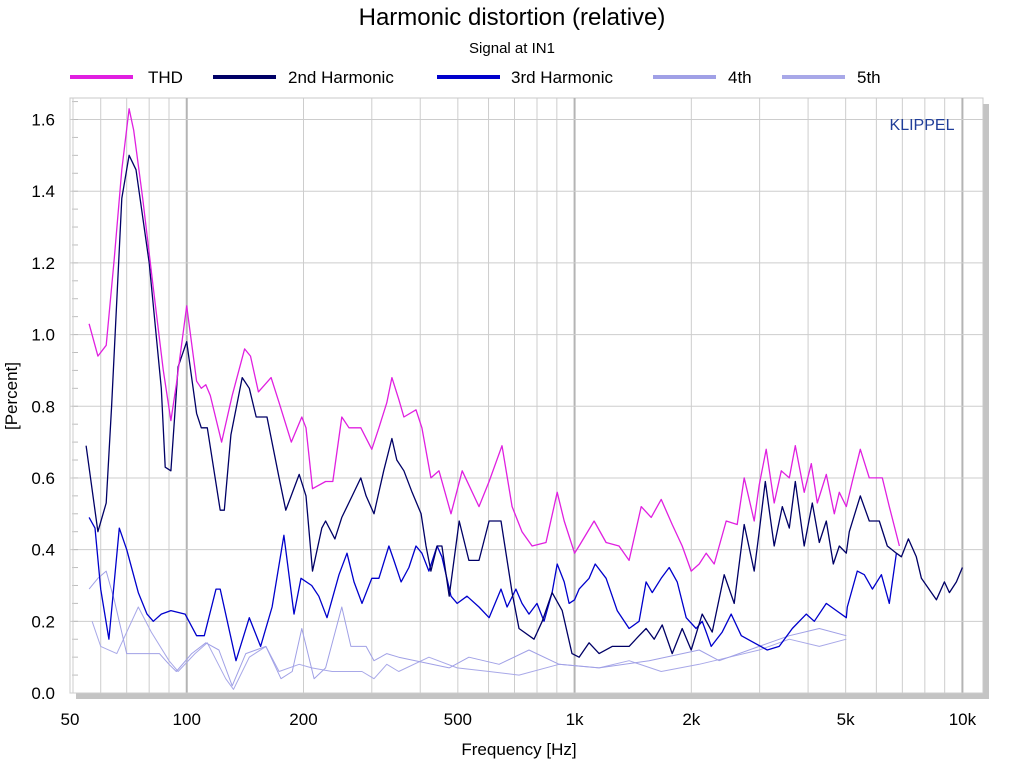  I want to click on legend-item: 5th, so click(831, 77).